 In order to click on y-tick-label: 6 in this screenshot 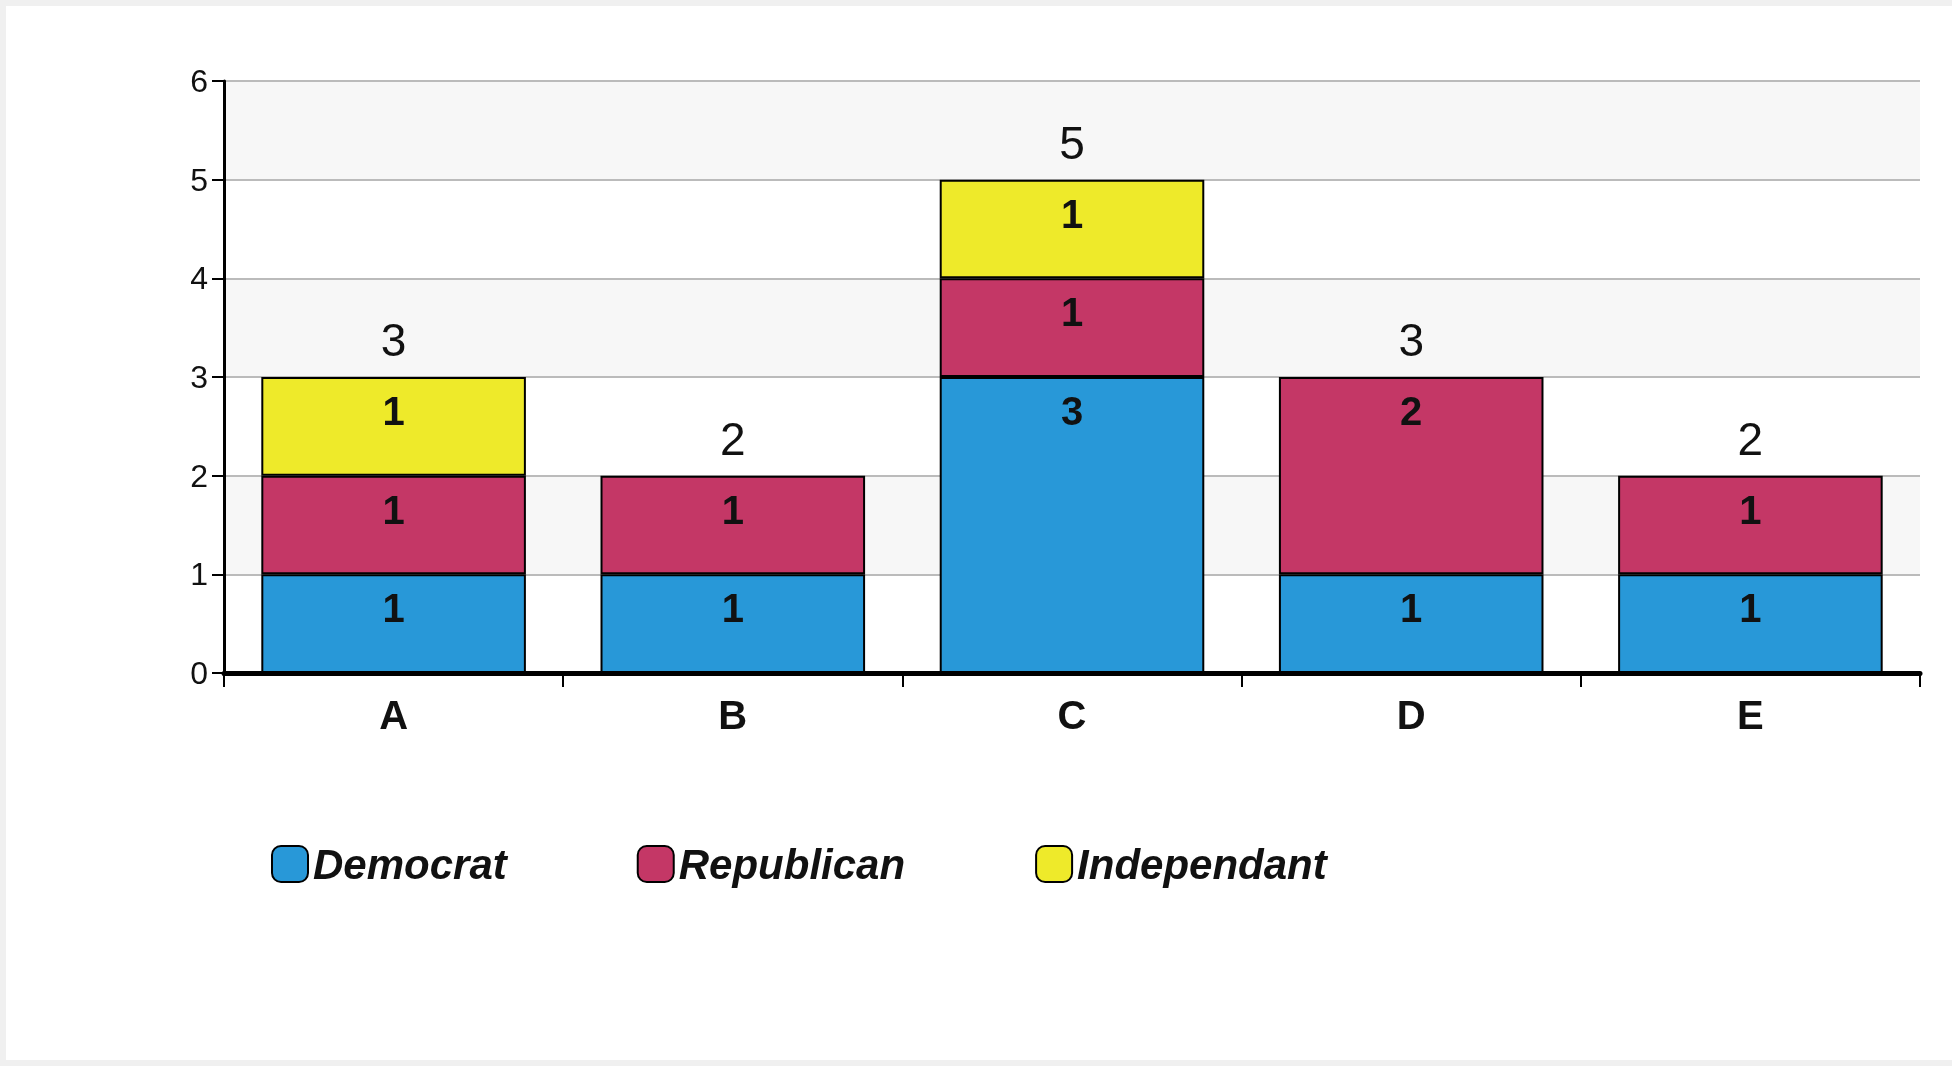, I will do `click(199, 81)`.